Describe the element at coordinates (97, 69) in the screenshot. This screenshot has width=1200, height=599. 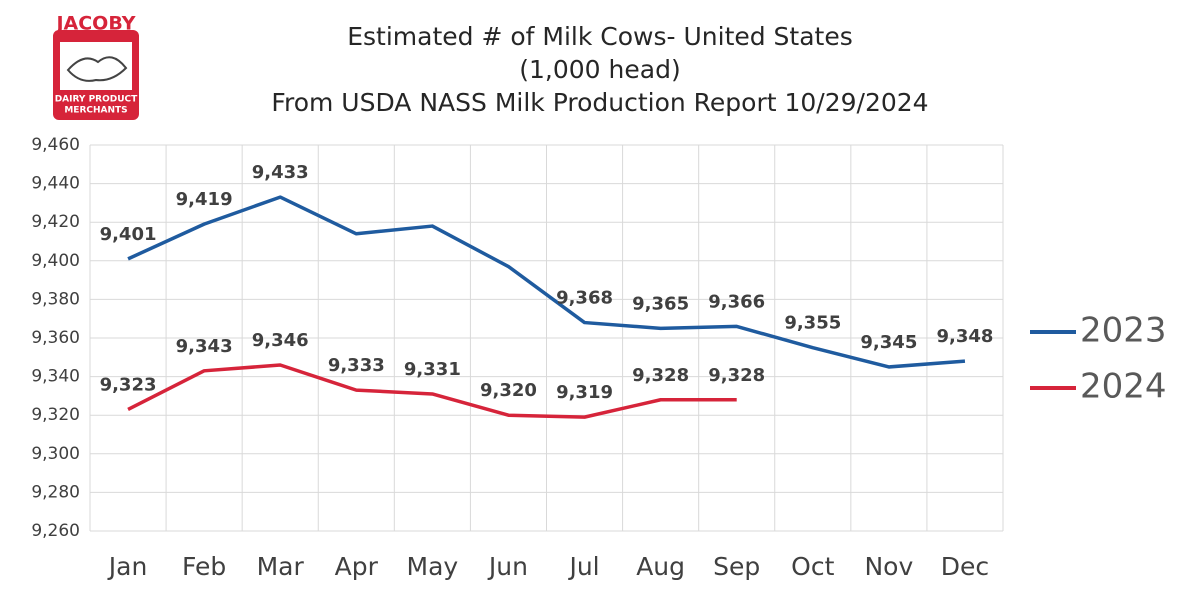
I see `logo-hands` at that location.